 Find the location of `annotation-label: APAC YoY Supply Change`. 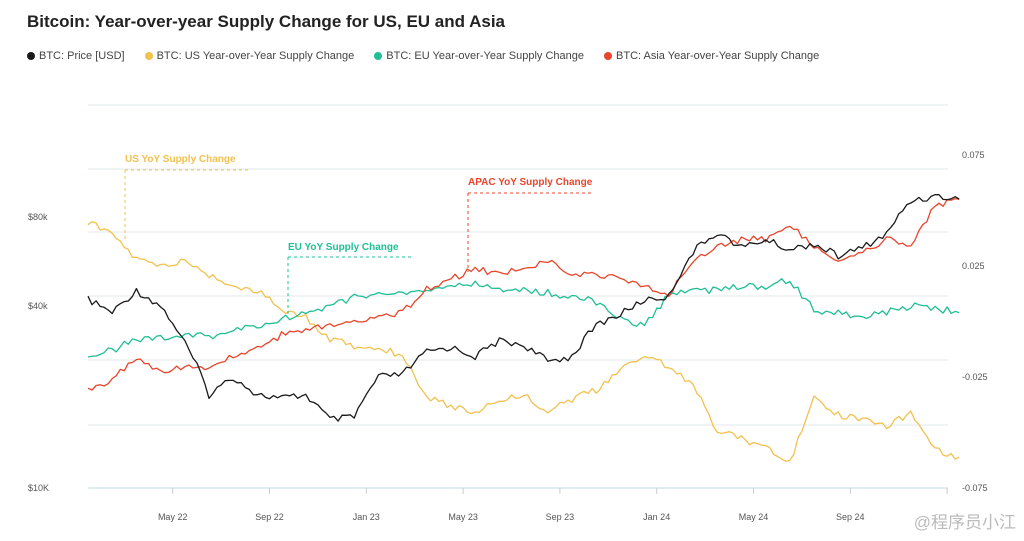

annotation-label: APAC YoY Supply Change is located at coordinates (530, 182).